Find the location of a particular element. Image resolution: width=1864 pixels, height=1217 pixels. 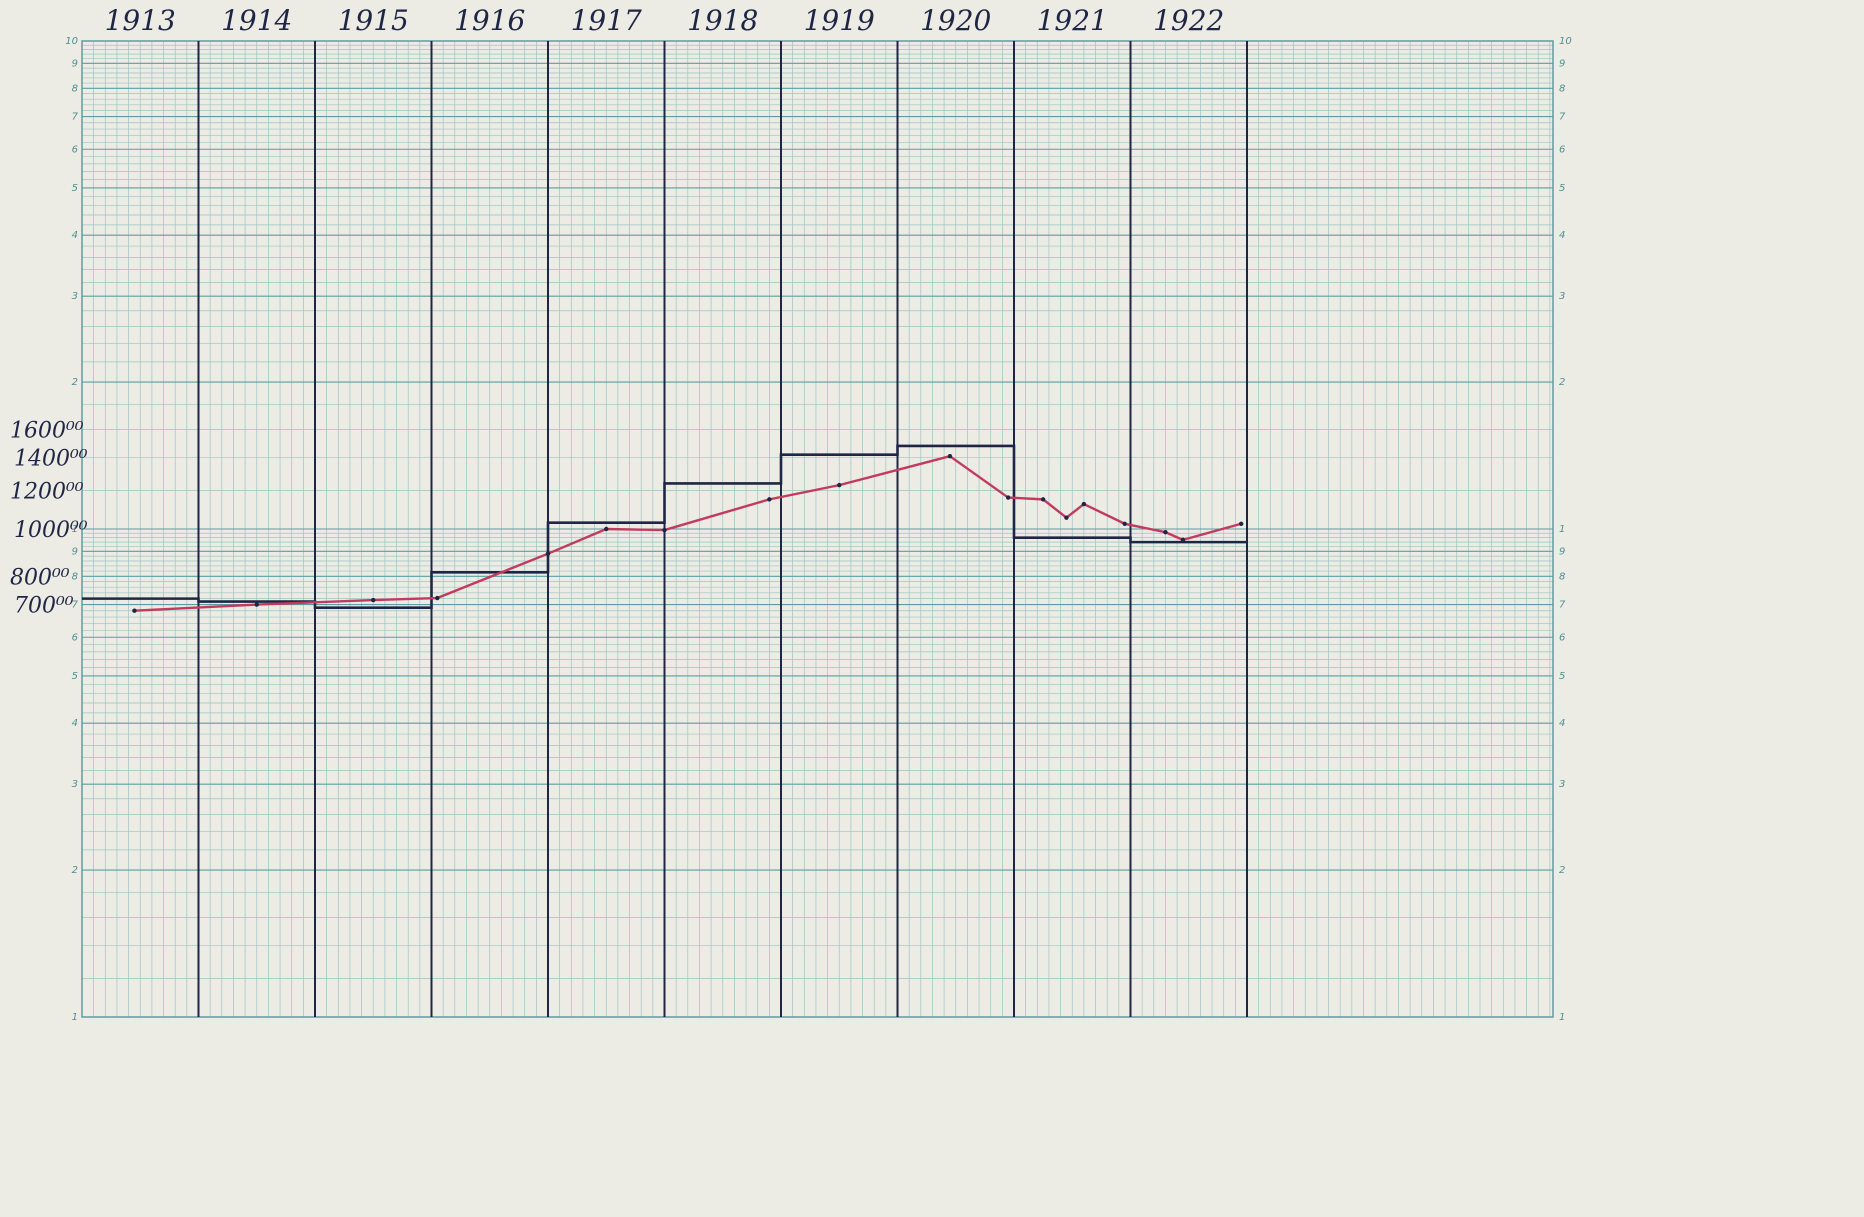

value-label: 800⁰⁰ is located at coordinates (40, 577).